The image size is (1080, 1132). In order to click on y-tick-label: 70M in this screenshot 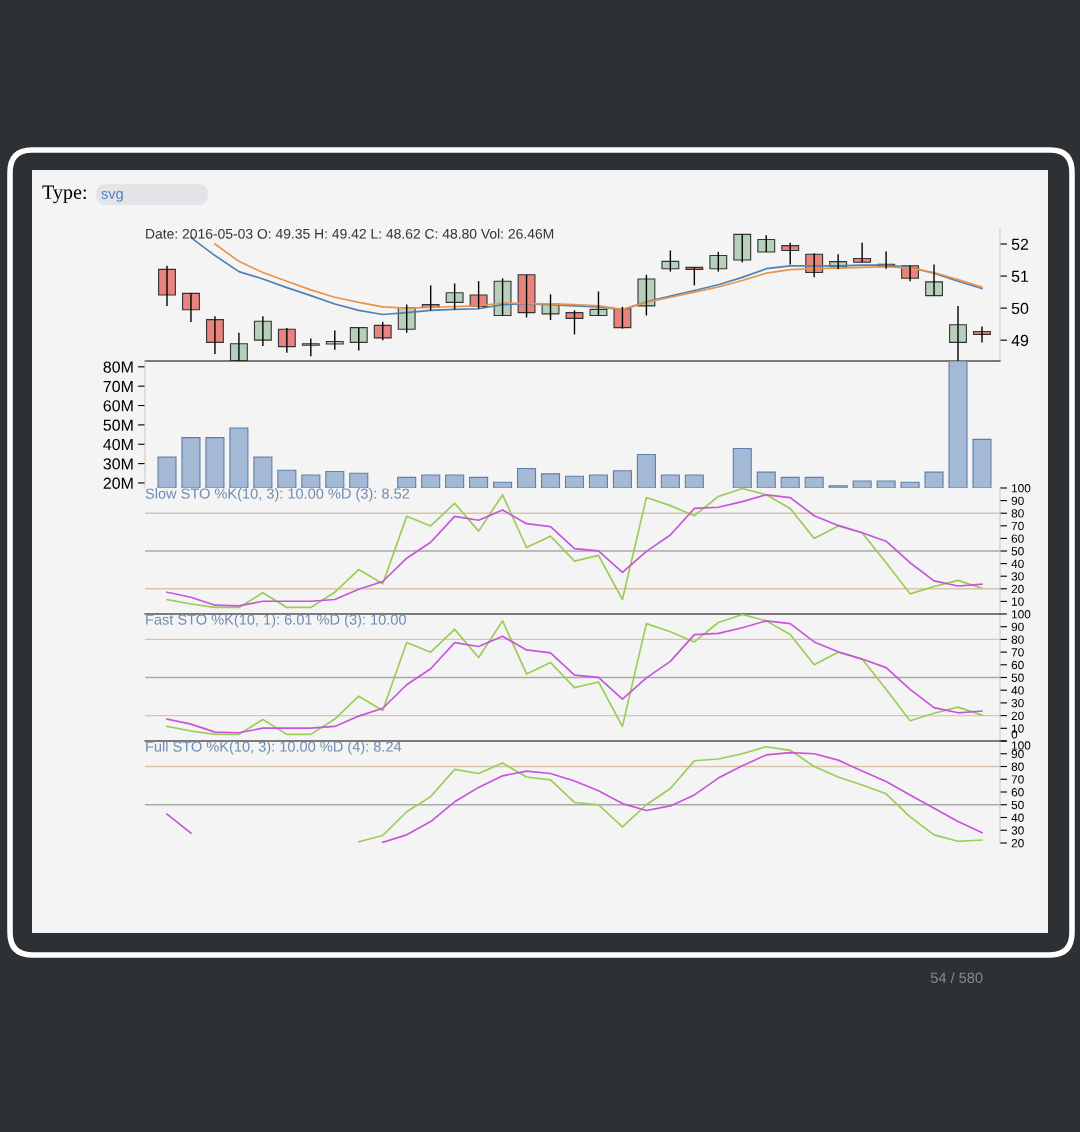, I will do `click(118, 386)`.